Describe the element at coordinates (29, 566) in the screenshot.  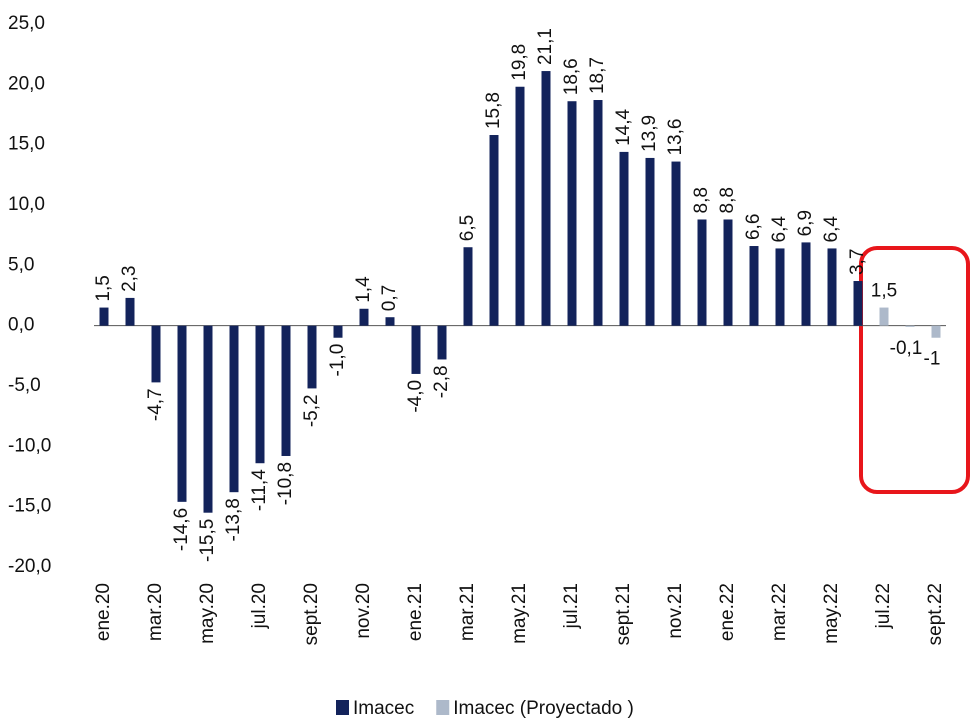
I see `y-tick-label: -20,0` at that location.